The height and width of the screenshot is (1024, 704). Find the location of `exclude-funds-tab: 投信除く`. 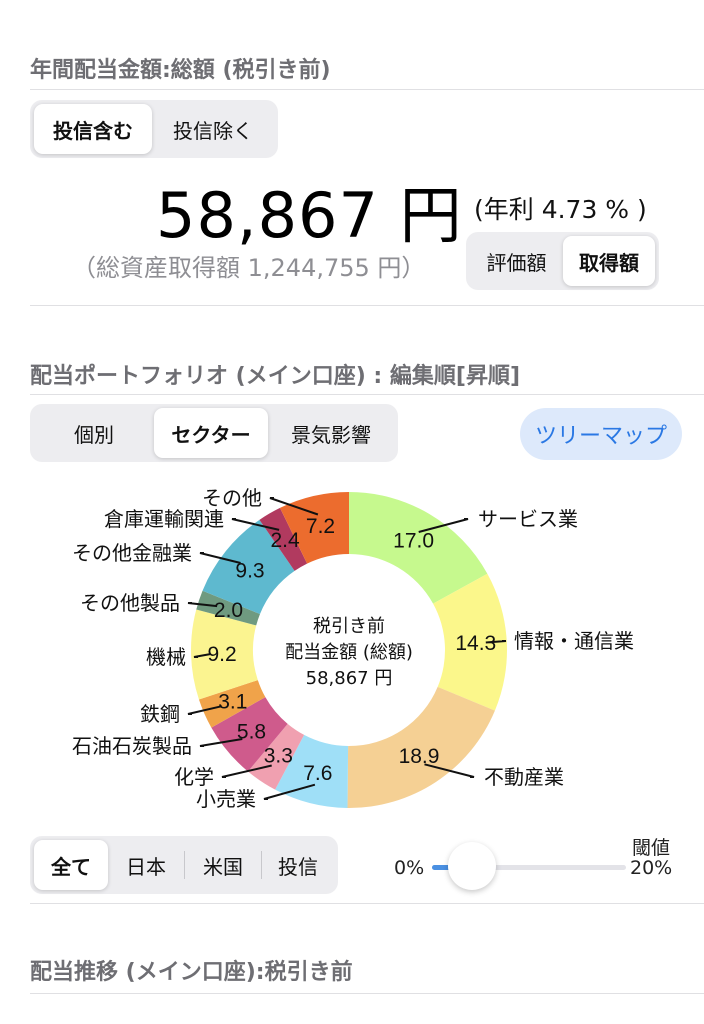

exclude-funds-tab: 投信除く is located at coordinates (213, 130).